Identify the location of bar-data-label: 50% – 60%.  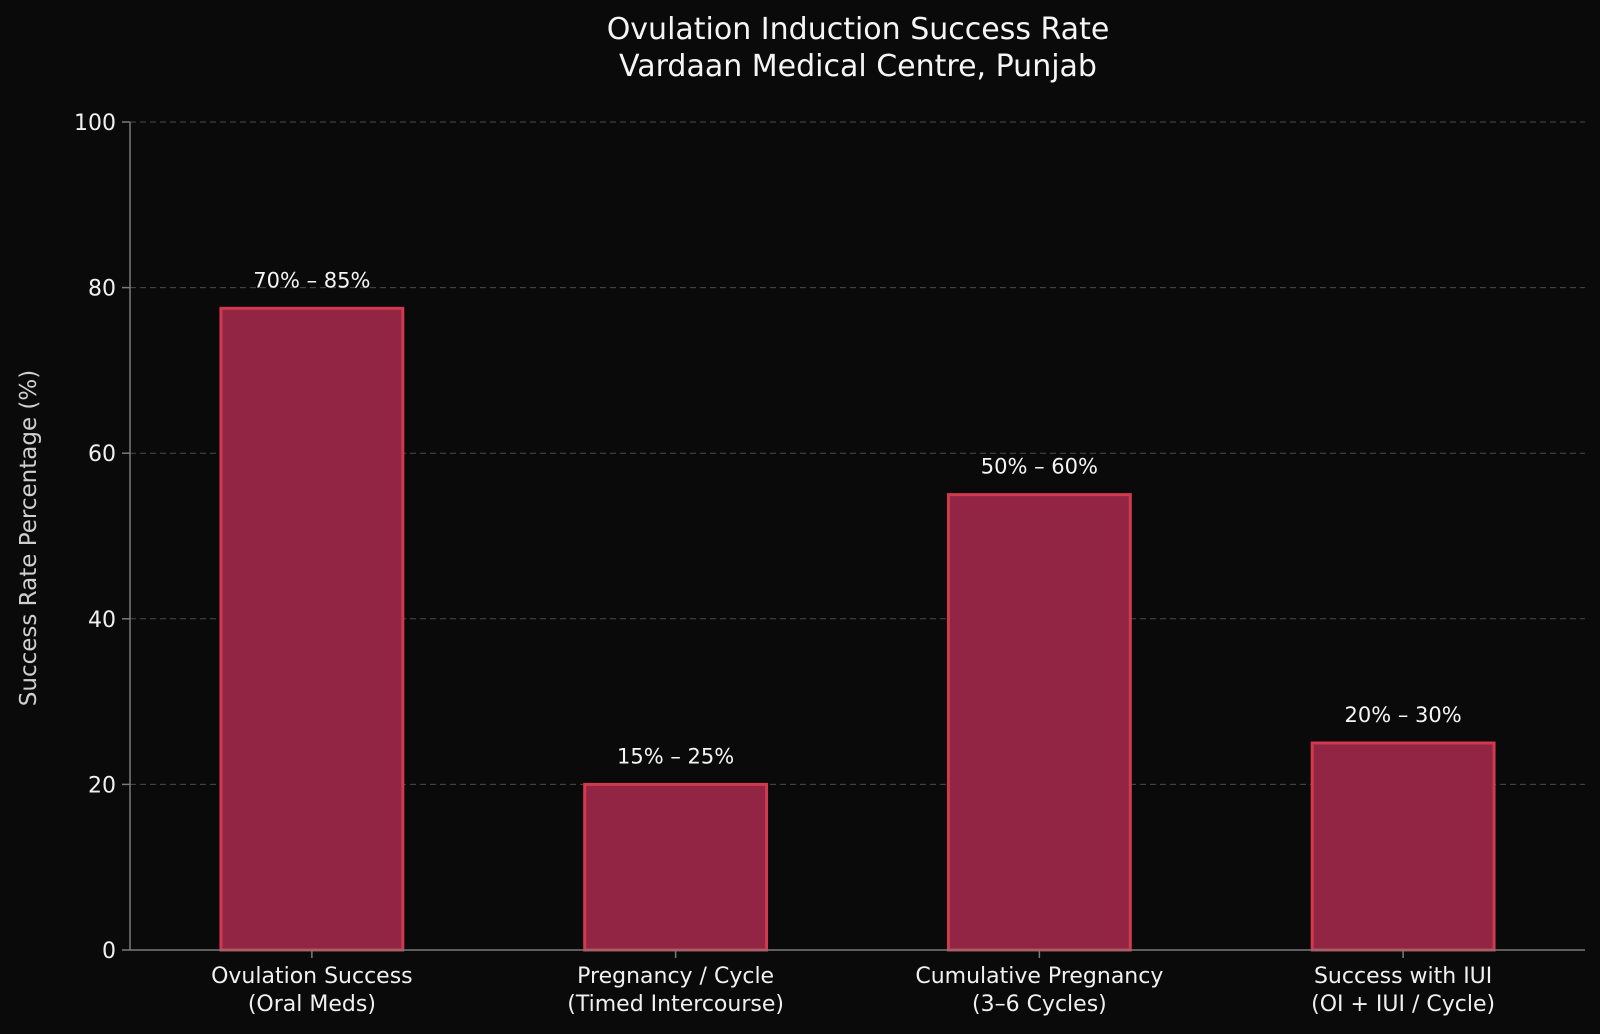
(1039, 467).